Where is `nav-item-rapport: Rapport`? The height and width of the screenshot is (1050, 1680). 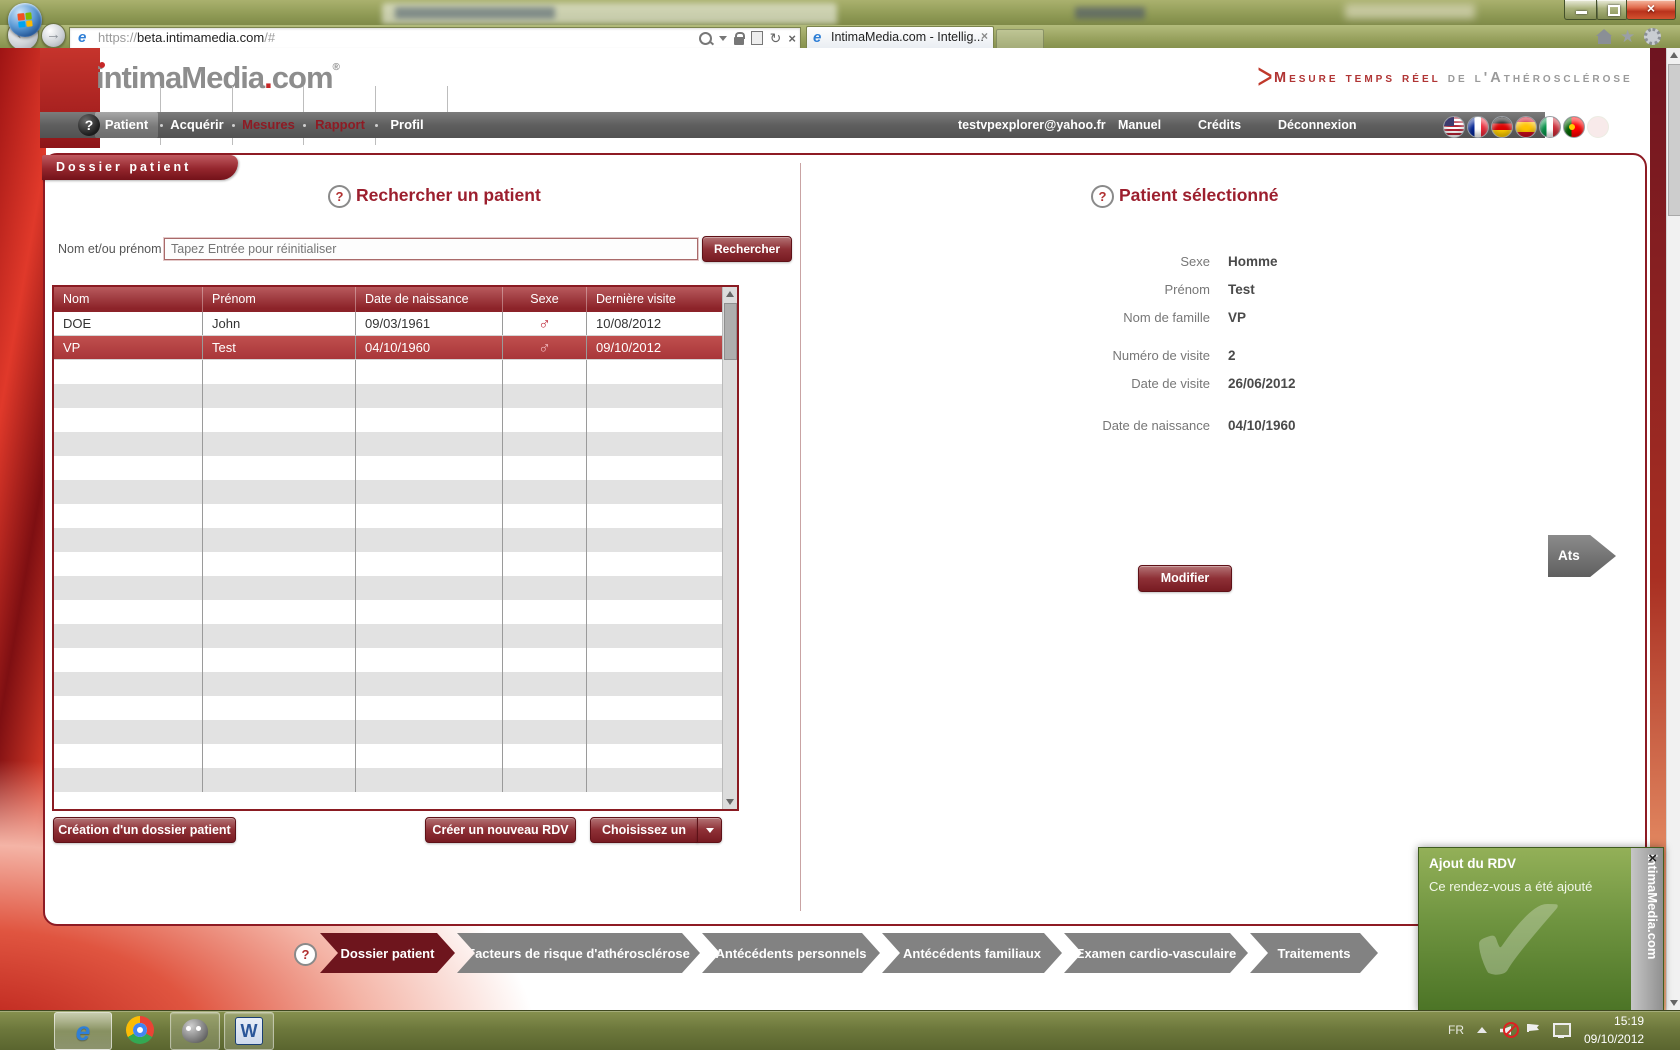 nav-item-rapport: Rapport is located at coordinates (340, 124).